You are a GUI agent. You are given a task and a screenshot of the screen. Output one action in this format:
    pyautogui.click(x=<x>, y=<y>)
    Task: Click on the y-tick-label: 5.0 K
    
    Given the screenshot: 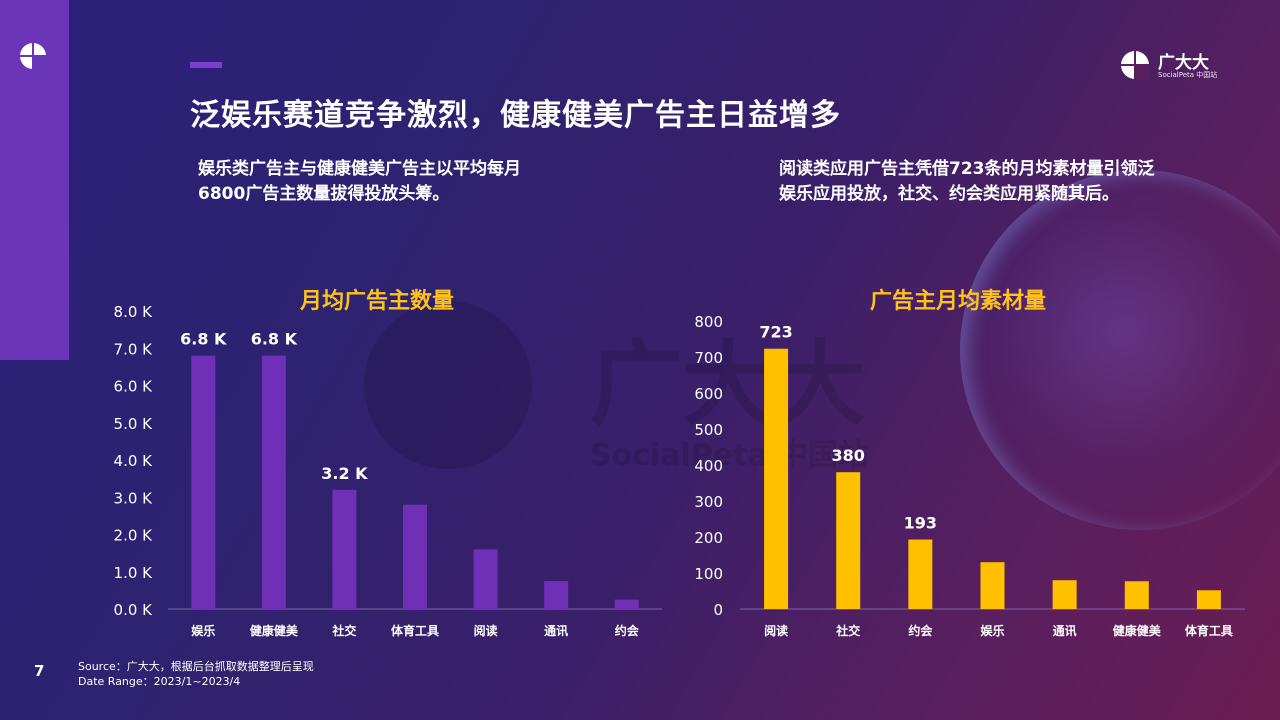 What is the action you would take?
    pyautogui.click(x=134, y=424)
    